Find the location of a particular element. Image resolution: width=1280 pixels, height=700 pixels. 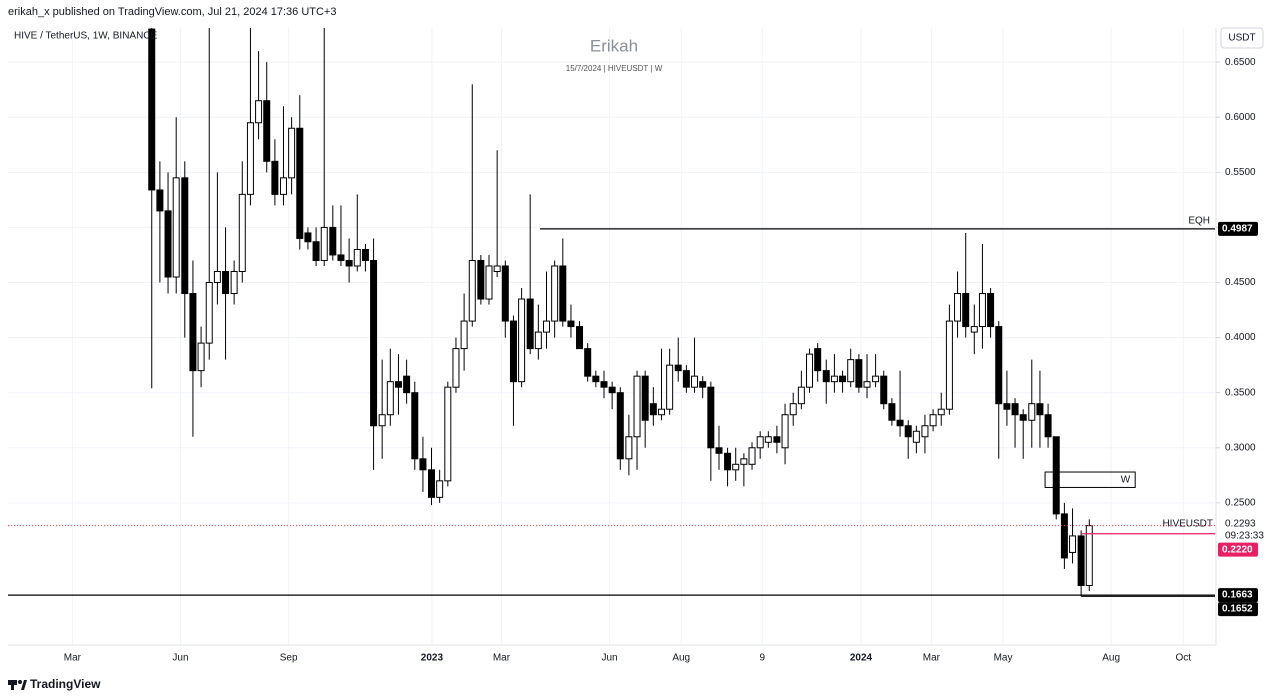

x-tick-label: May is located at coordinates (1003, 658).